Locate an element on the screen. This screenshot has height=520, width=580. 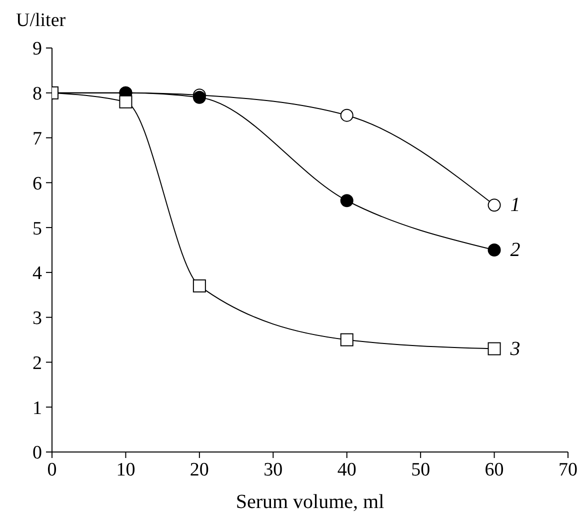
x-tick-label: 0 is located at coordinates (52, 469).